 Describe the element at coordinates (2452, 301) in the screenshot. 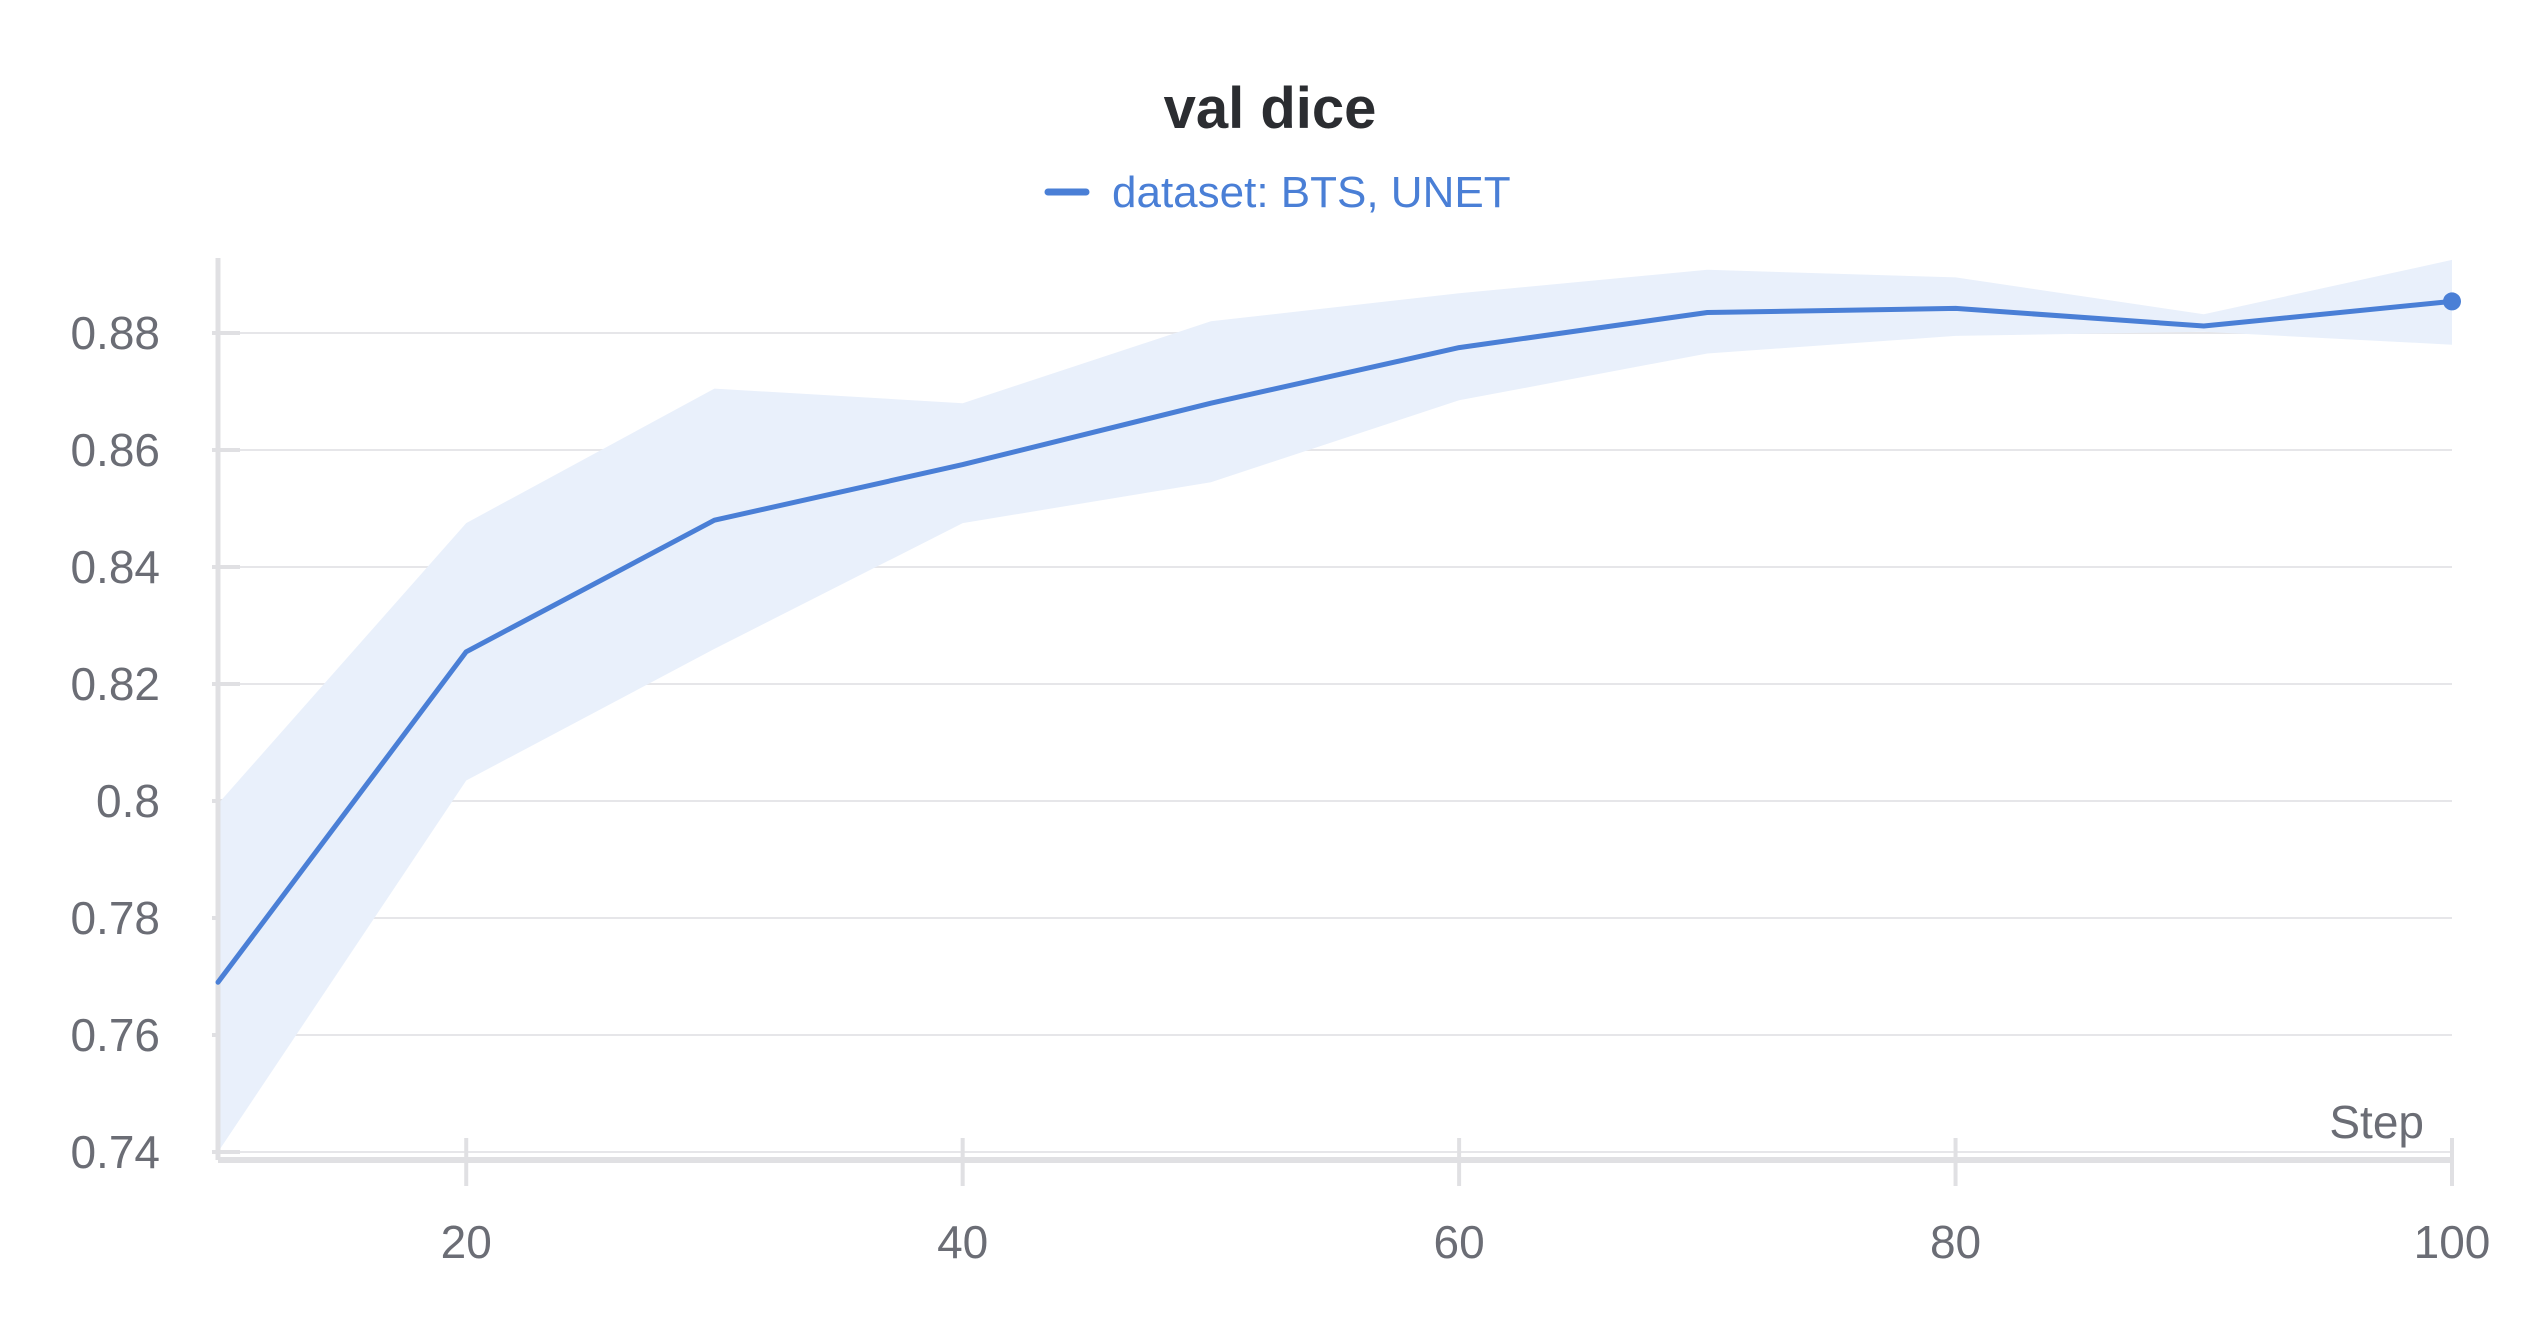

I see `series-end-point` at that location.